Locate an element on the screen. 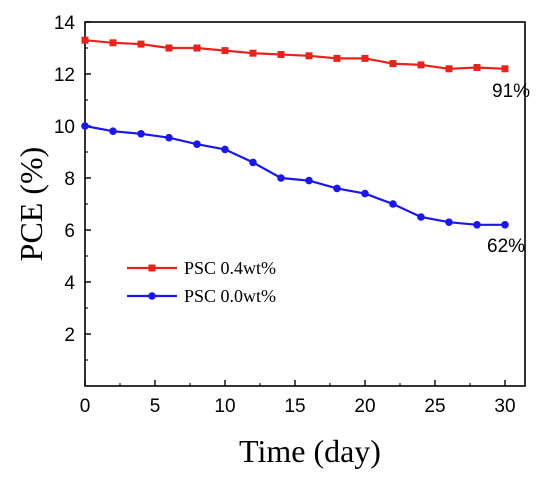  x-tick-label: 15 is located at coordinates (294, 406).